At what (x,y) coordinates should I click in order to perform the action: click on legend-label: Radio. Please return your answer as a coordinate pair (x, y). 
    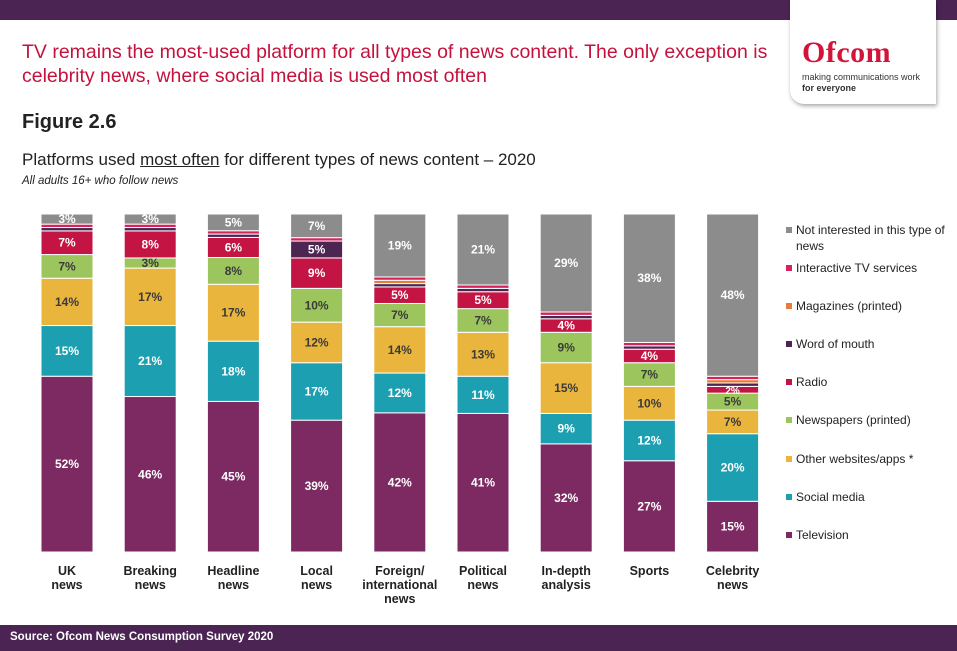
    Looking at the image, I should click on (812, 382).